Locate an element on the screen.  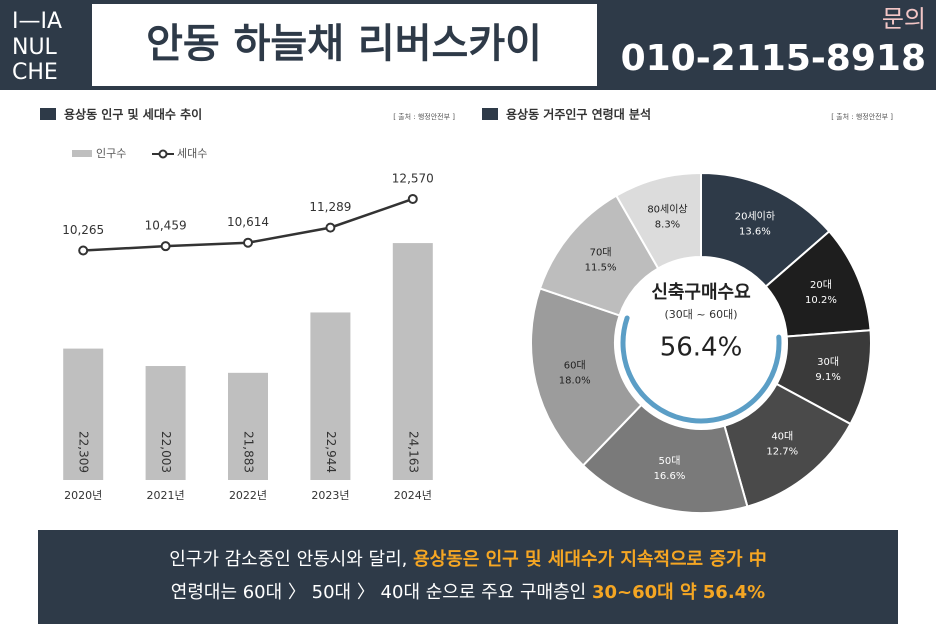
x-tick-label: 2020년 is located at coordinates (83, 495).